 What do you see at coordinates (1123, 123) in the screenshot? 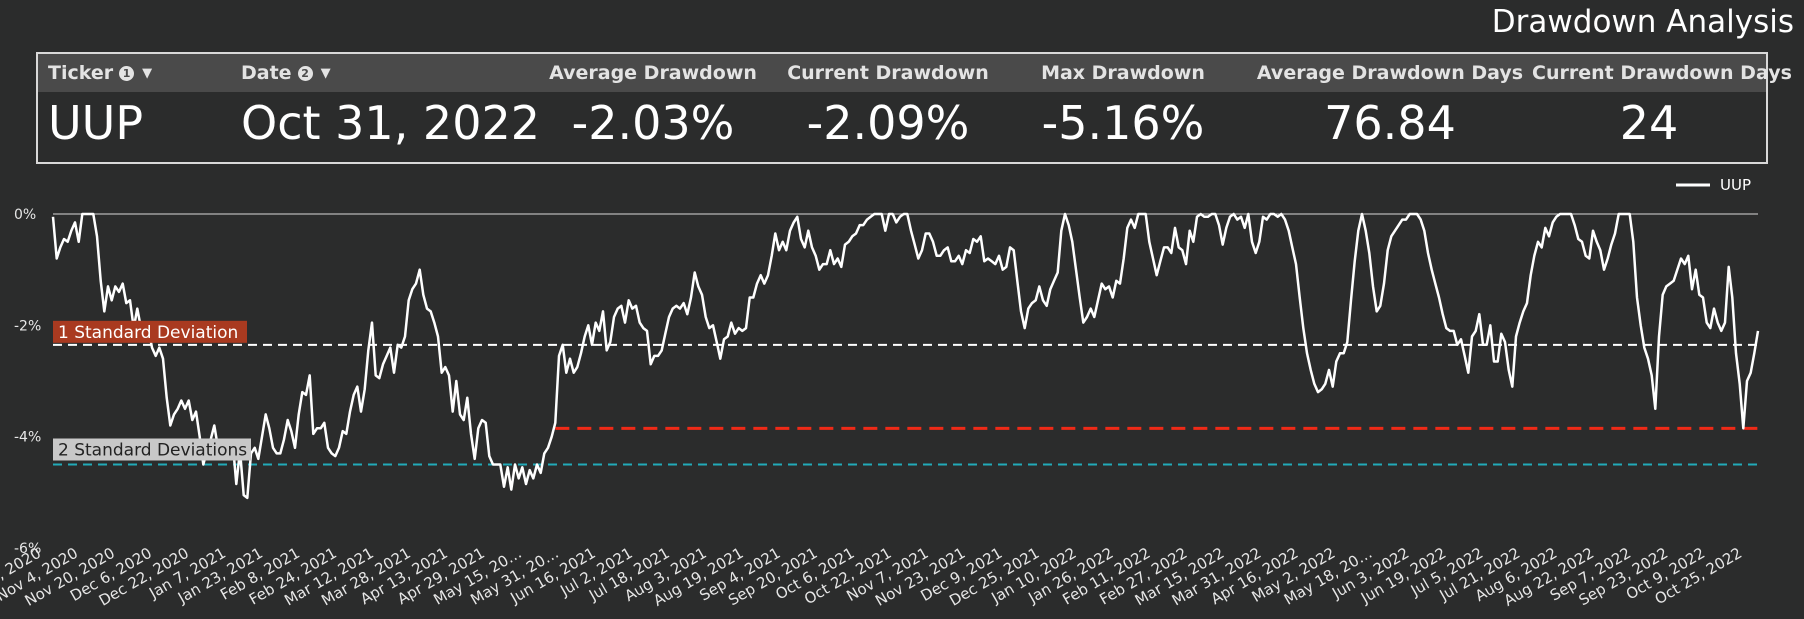
I see `max-drawdown-value: -5.16%` at bounding box center [1123, 123].